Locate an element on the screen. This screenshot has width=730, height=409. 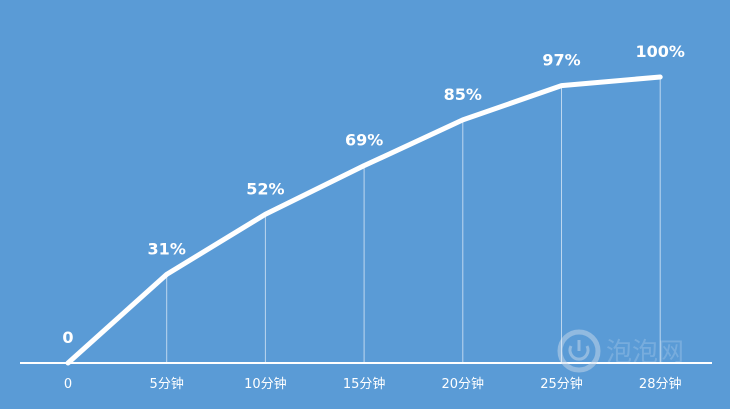
value-label: 69% is located at coordinates (364, 140).